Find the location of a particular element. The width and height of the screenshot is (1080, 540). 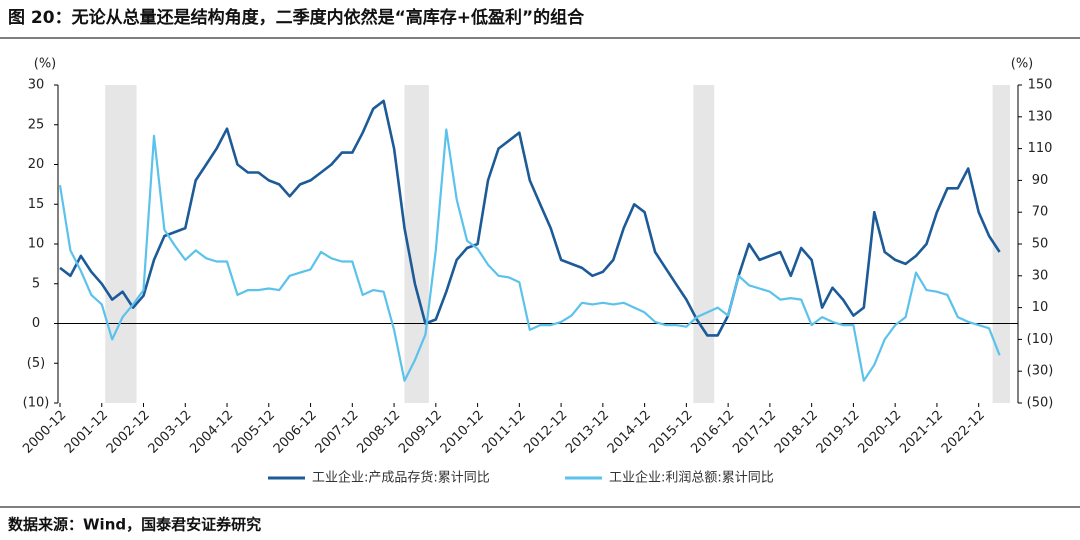

y2-tick-label: (10) is located at coordinates (1040, 339).